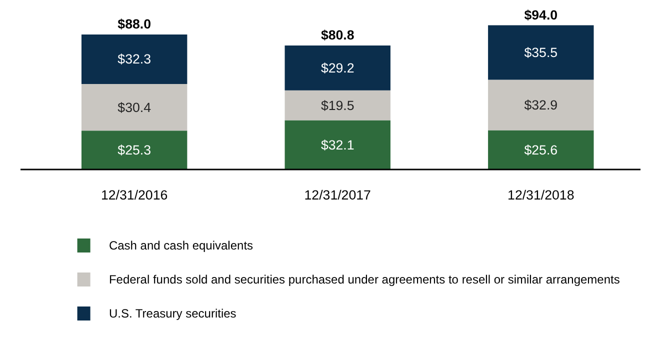 The width and height of the screenshot is (666, 340). I want to click on data-label: $32.1, so click(337, 144).